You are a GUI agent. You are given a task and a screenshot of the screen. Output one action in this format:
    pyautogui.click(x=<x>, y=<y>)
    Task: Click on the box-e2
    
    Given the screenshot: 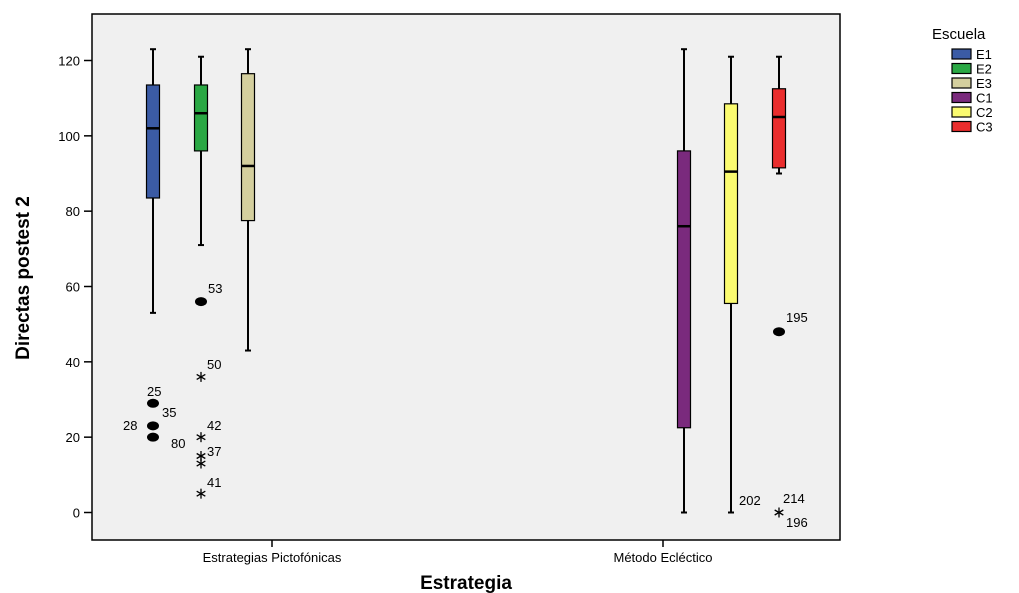 What is the action you would take?
    pyautogui.click(x=201, y=151)
    